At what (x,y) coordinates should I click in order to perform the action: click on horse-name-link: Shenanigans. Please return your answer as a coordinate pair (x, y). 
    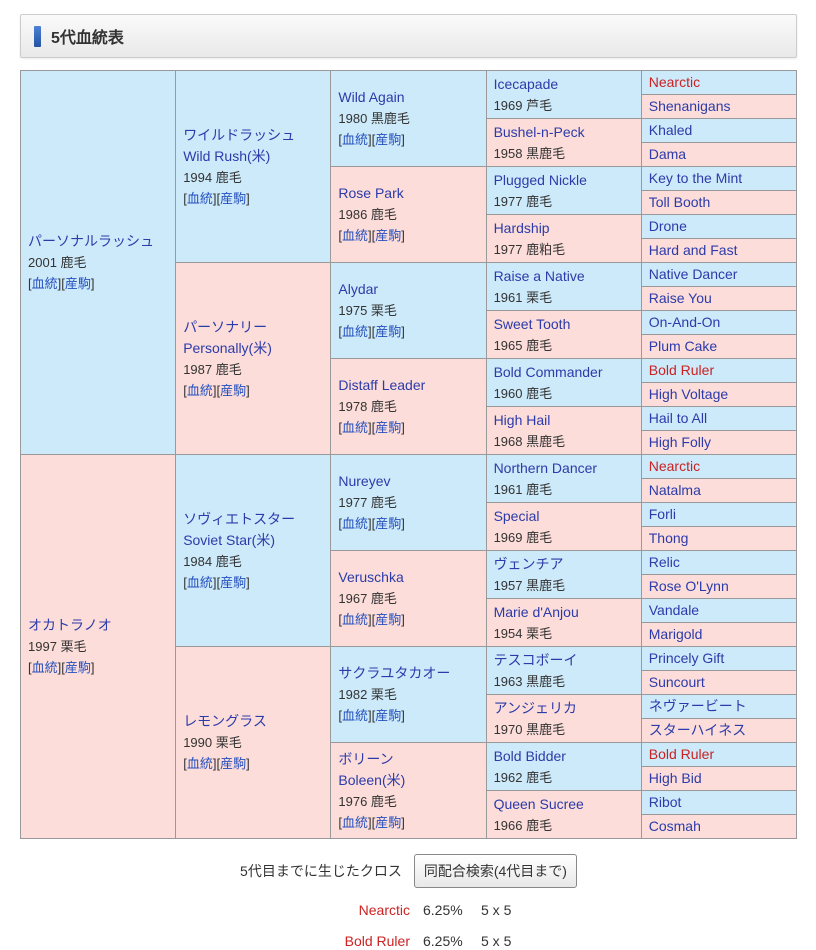
    Looking at the image, I should click on (689, 106).